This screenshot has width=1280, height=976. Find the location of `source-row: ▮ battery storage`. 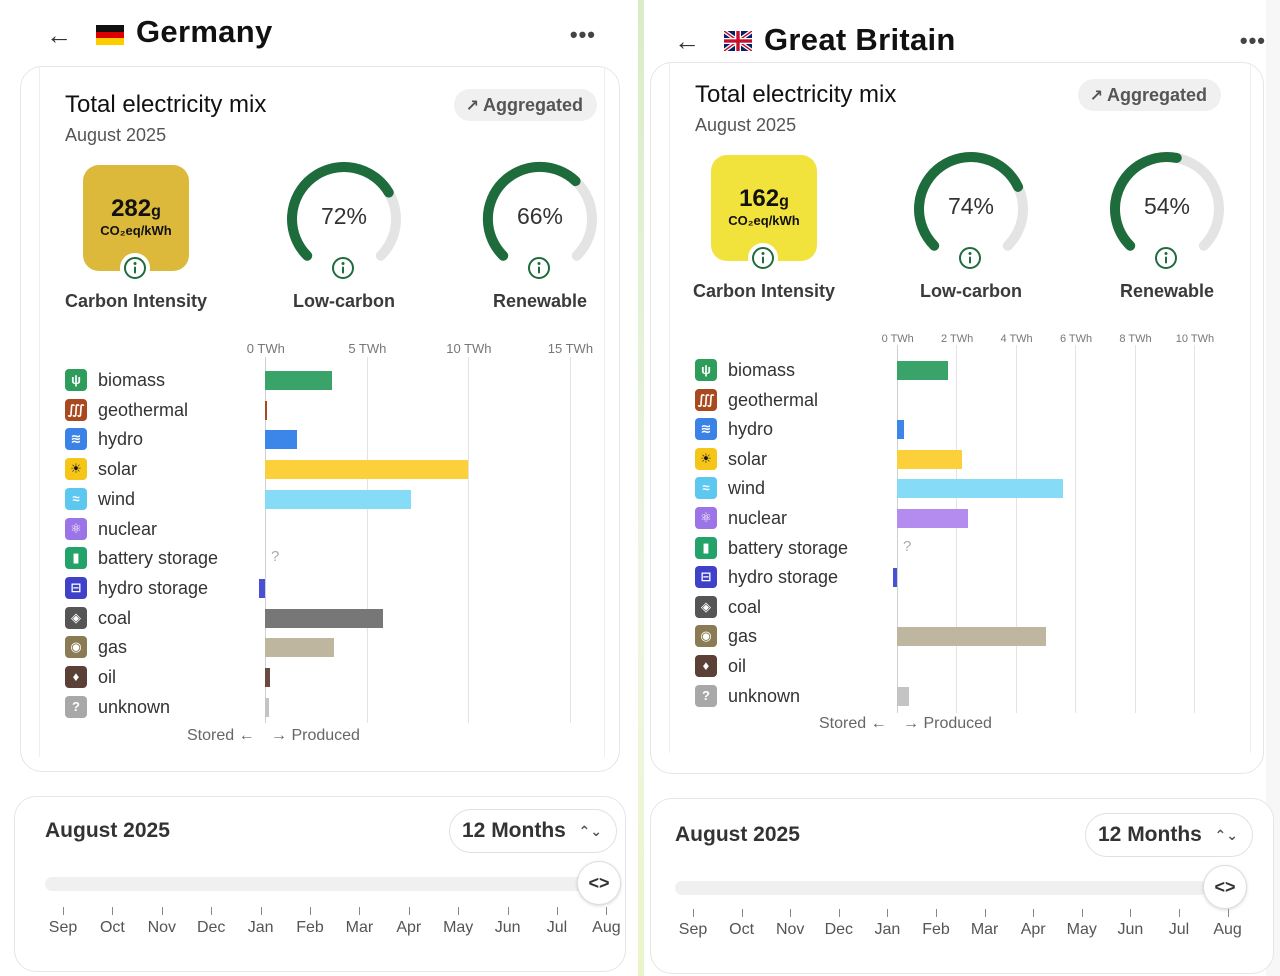

source-row: ▮ battery storage is located at coordinates (165, 559).